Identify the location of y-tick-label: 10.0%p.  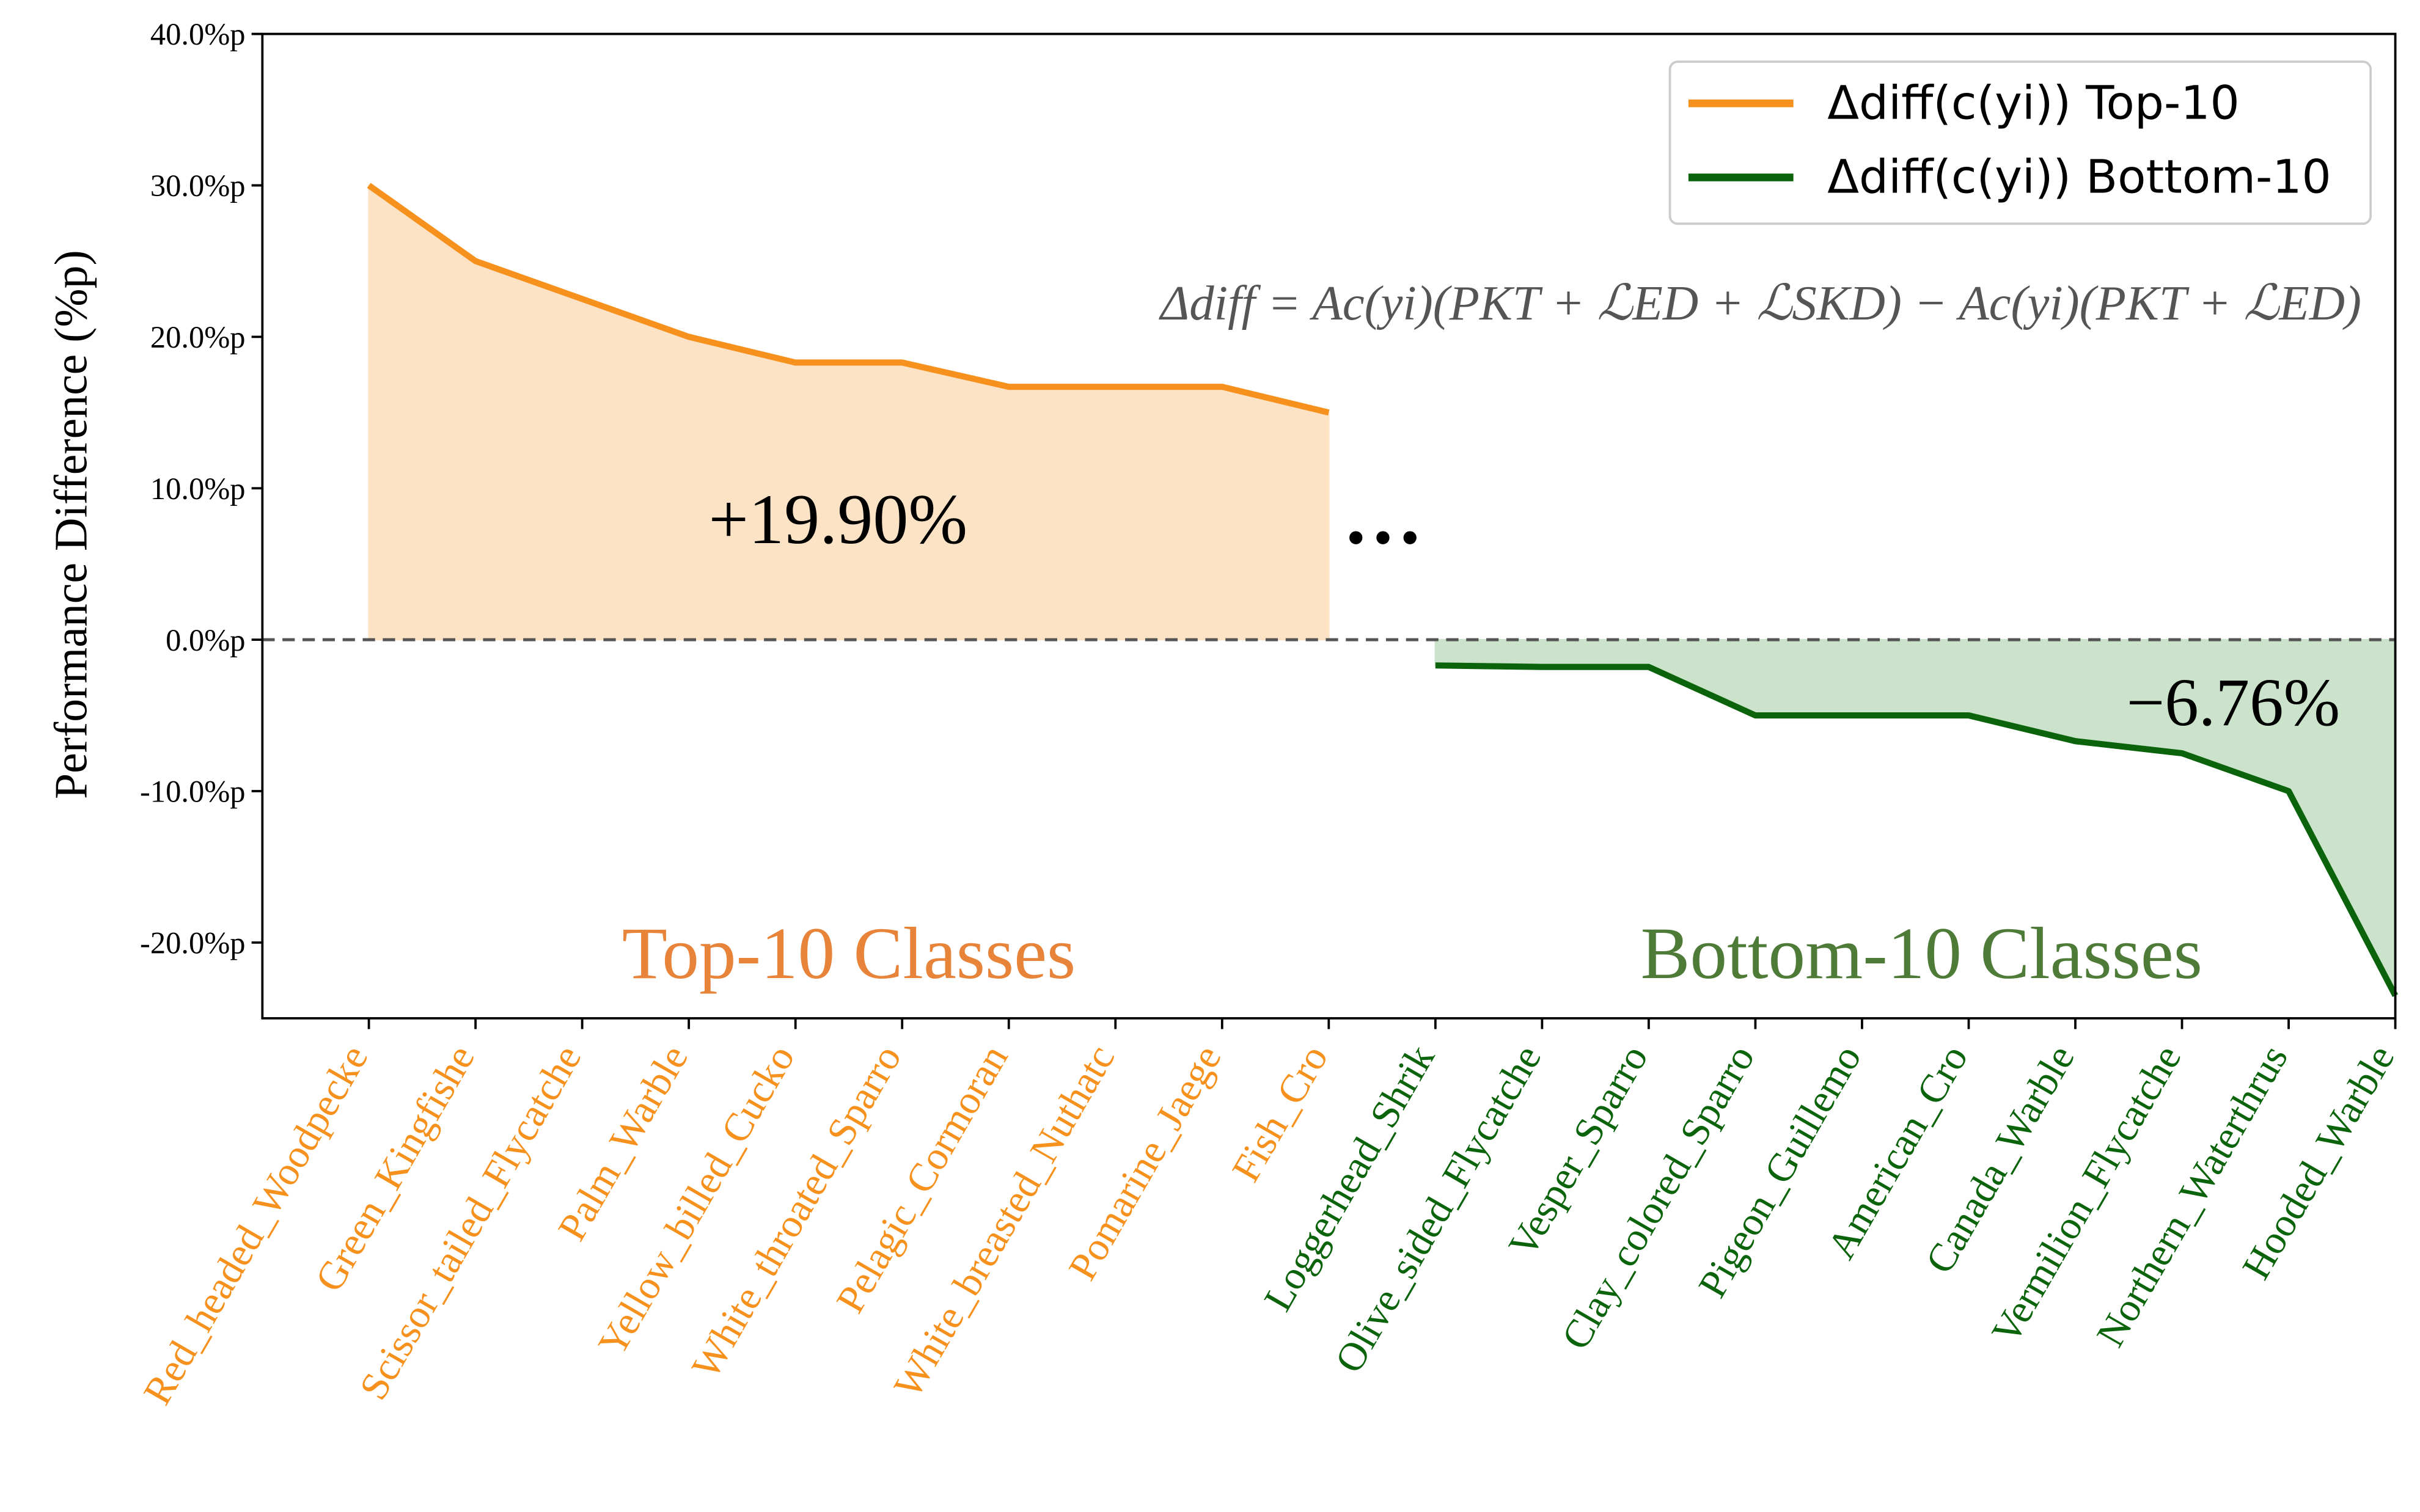
(198, 489).